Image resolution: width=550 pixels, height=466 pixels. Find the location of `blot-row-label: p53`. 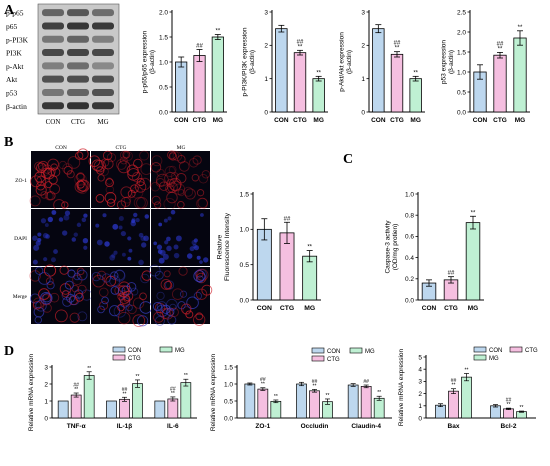

blot-row-label: p53 is located at coordinates (12, 92).